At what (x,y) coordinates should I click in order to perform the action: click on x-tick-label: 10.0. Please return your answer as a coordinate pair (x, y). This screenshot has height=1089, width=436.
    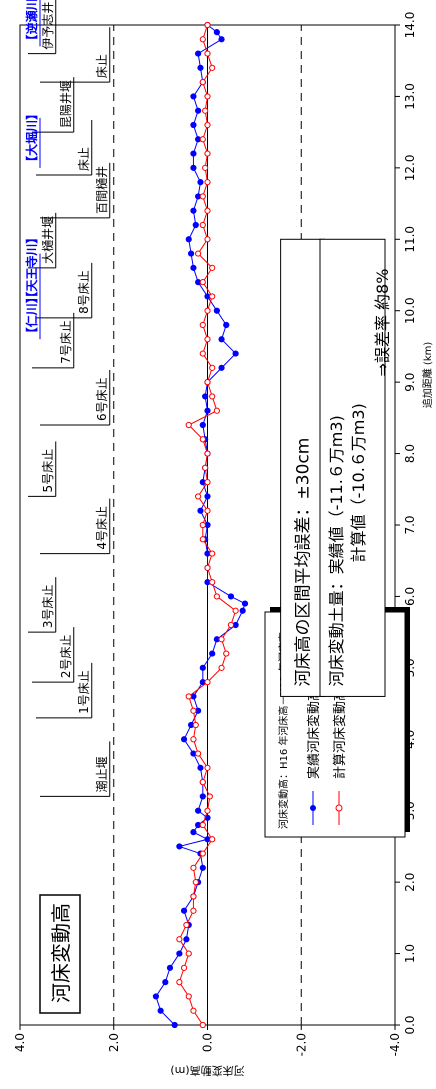
    Looking at the image, I should click on (410, 310).